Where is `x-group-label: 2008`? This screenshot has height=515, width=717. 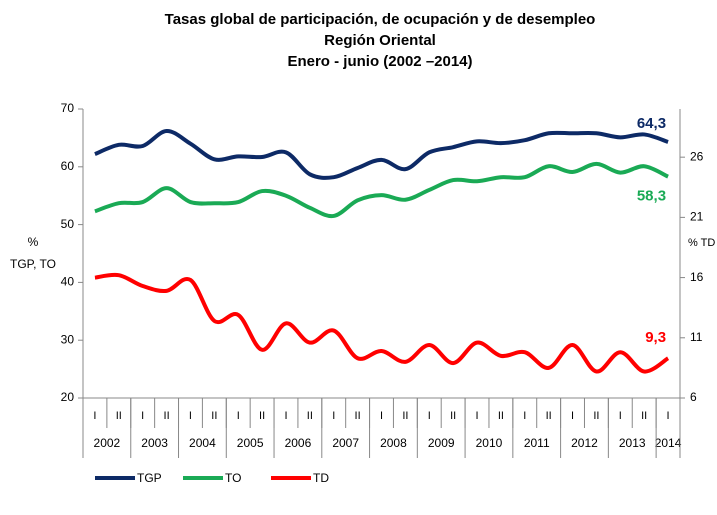 x-group-label: 2008 is located at coordinates (393, 443).